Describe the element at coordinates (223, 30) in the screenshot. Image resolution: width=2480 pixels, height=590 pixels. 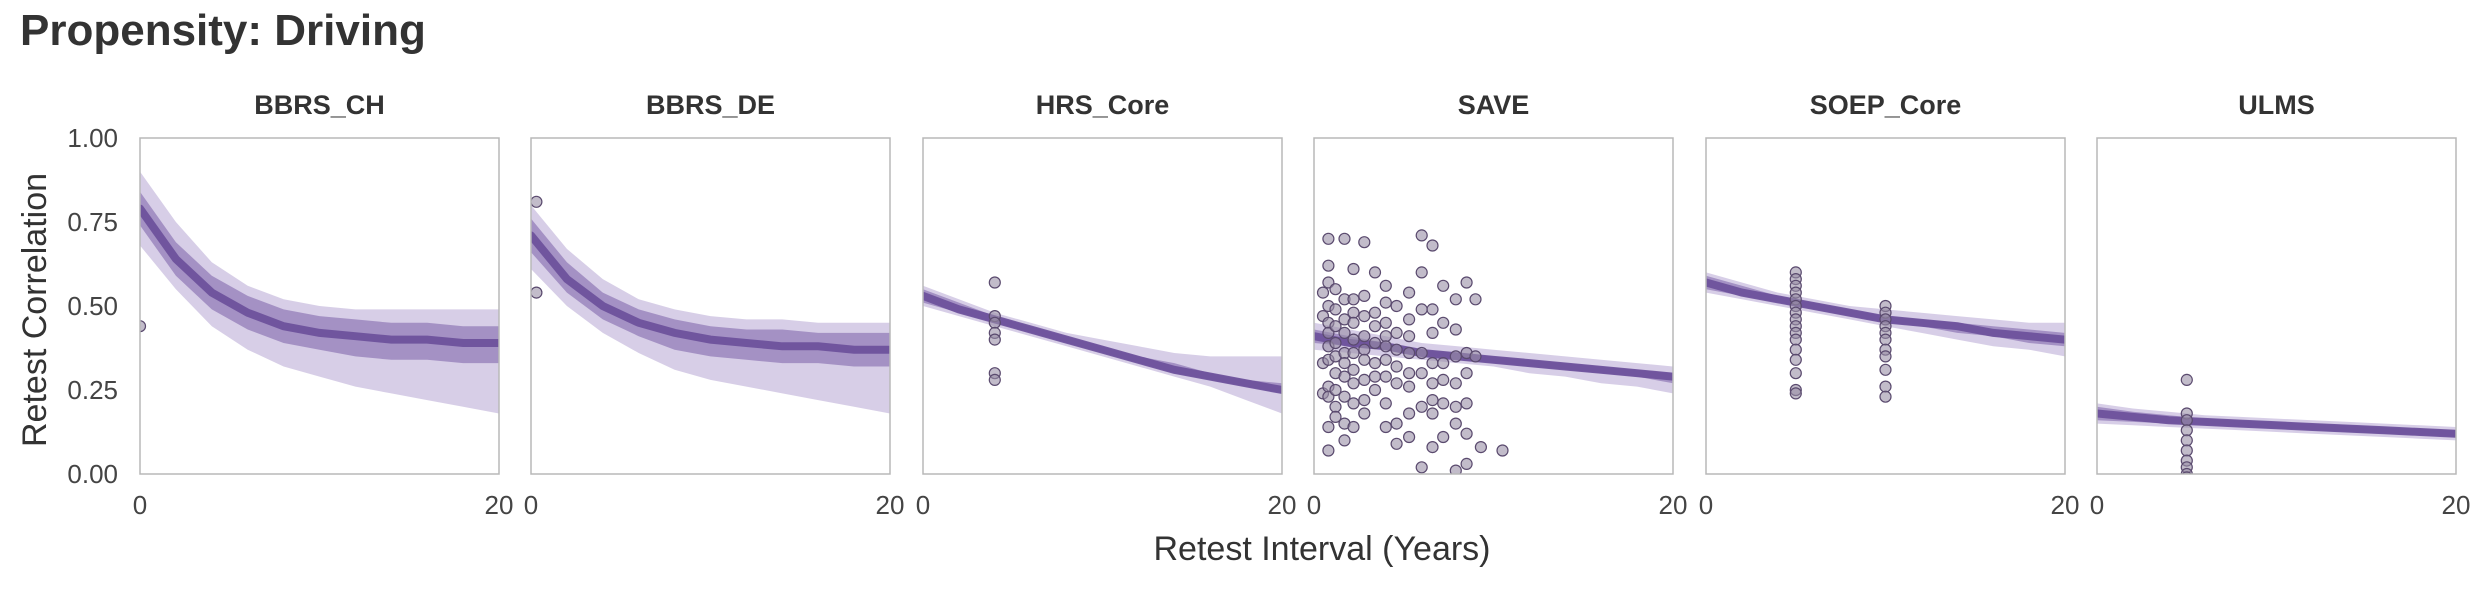
I see `page-title: Propensity: Driving` at that location.